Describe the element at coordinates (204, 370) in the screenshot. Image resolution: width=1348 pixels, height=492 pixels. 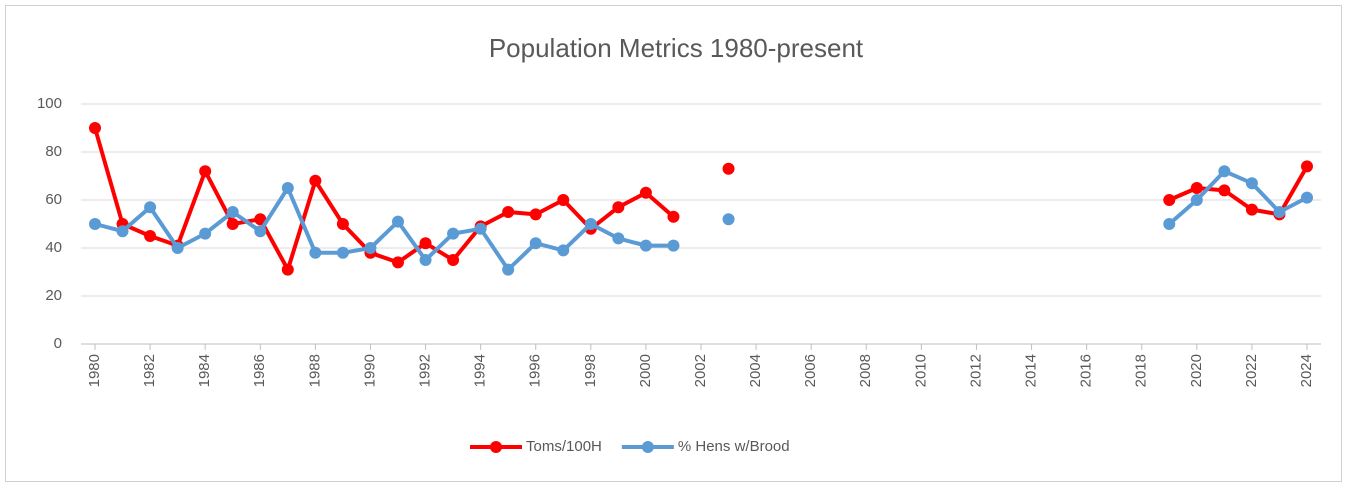
I see `x-tick-label: 1984` at that location.